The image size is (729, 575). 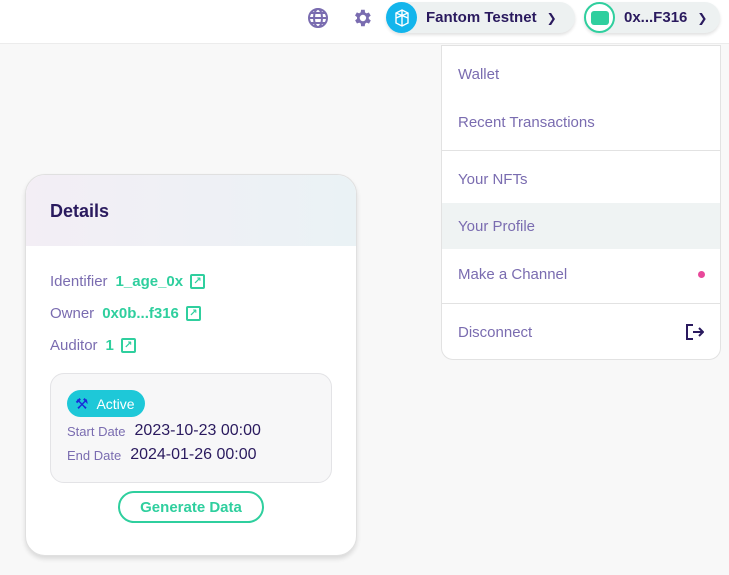 I want to click on menu-item-recent-transactions: Recent Transactions, so click(x=581, y=122).